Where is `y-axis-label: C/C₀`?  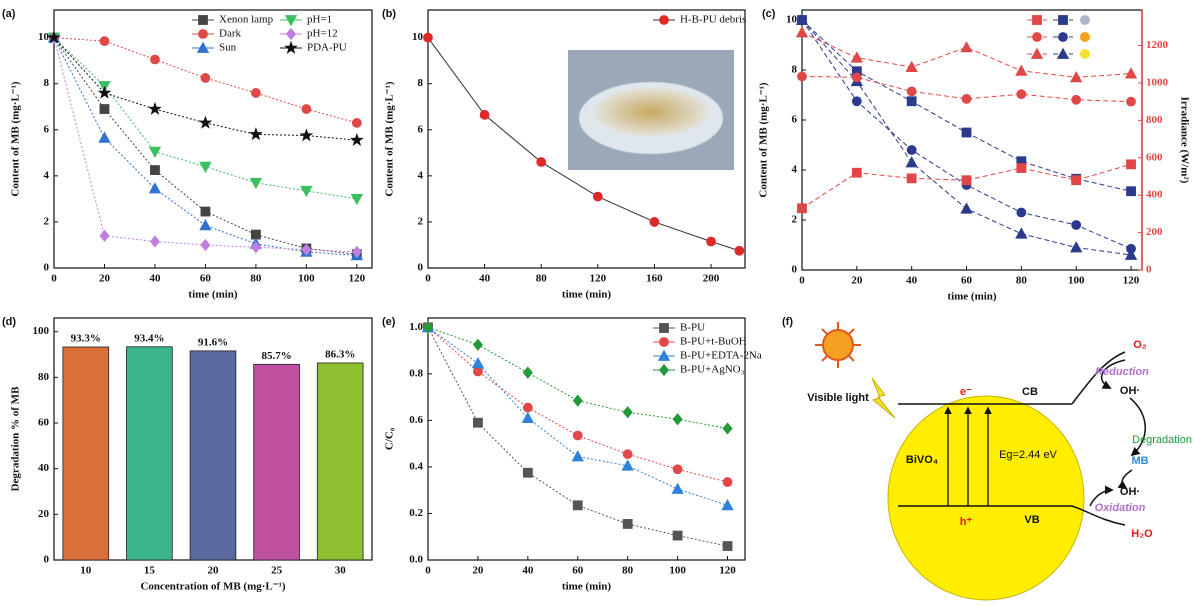 y-axis-label: C/C₀ is located at coordinates (390, 438).